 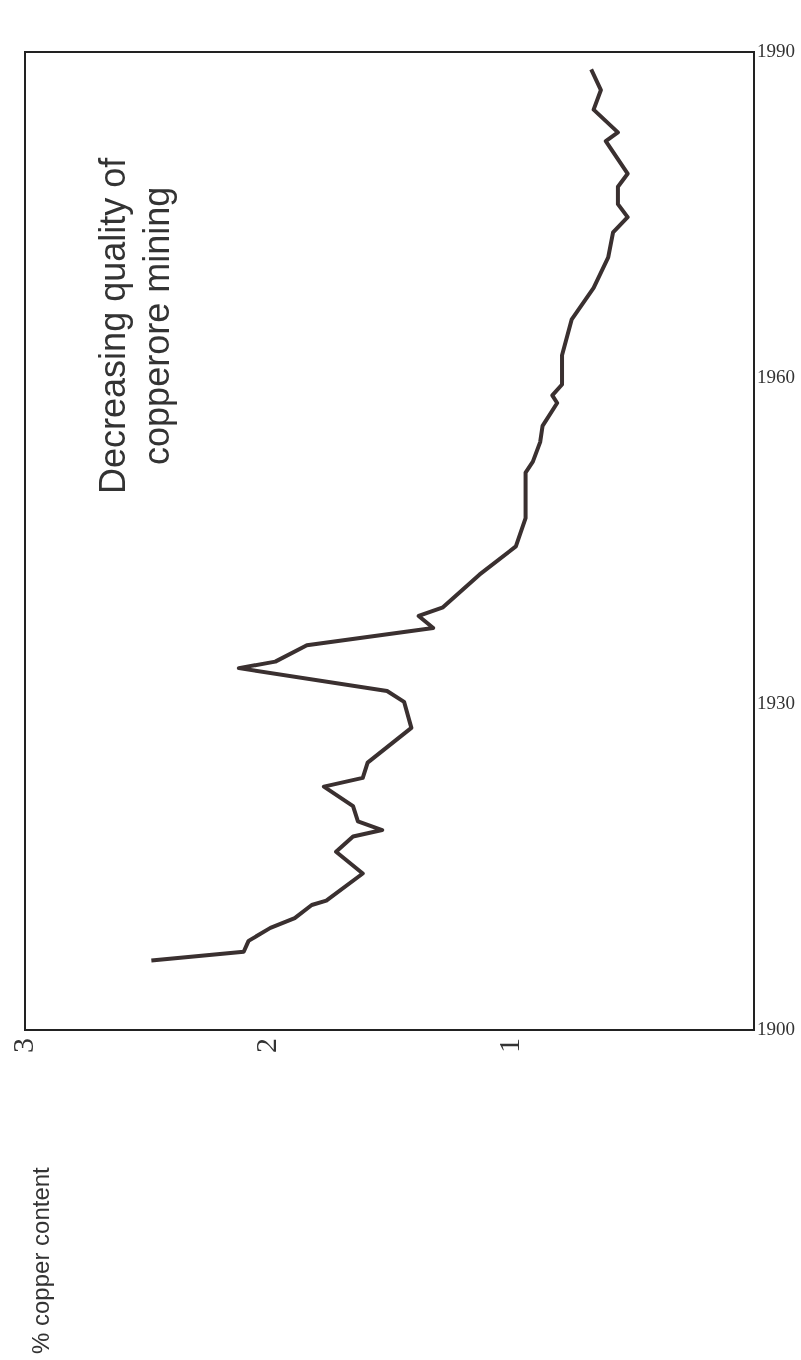 What do you see at coordinates (776, 50) in the screenshot?
I see `y-tick-label: 1990` at bounding box center [776, 50].